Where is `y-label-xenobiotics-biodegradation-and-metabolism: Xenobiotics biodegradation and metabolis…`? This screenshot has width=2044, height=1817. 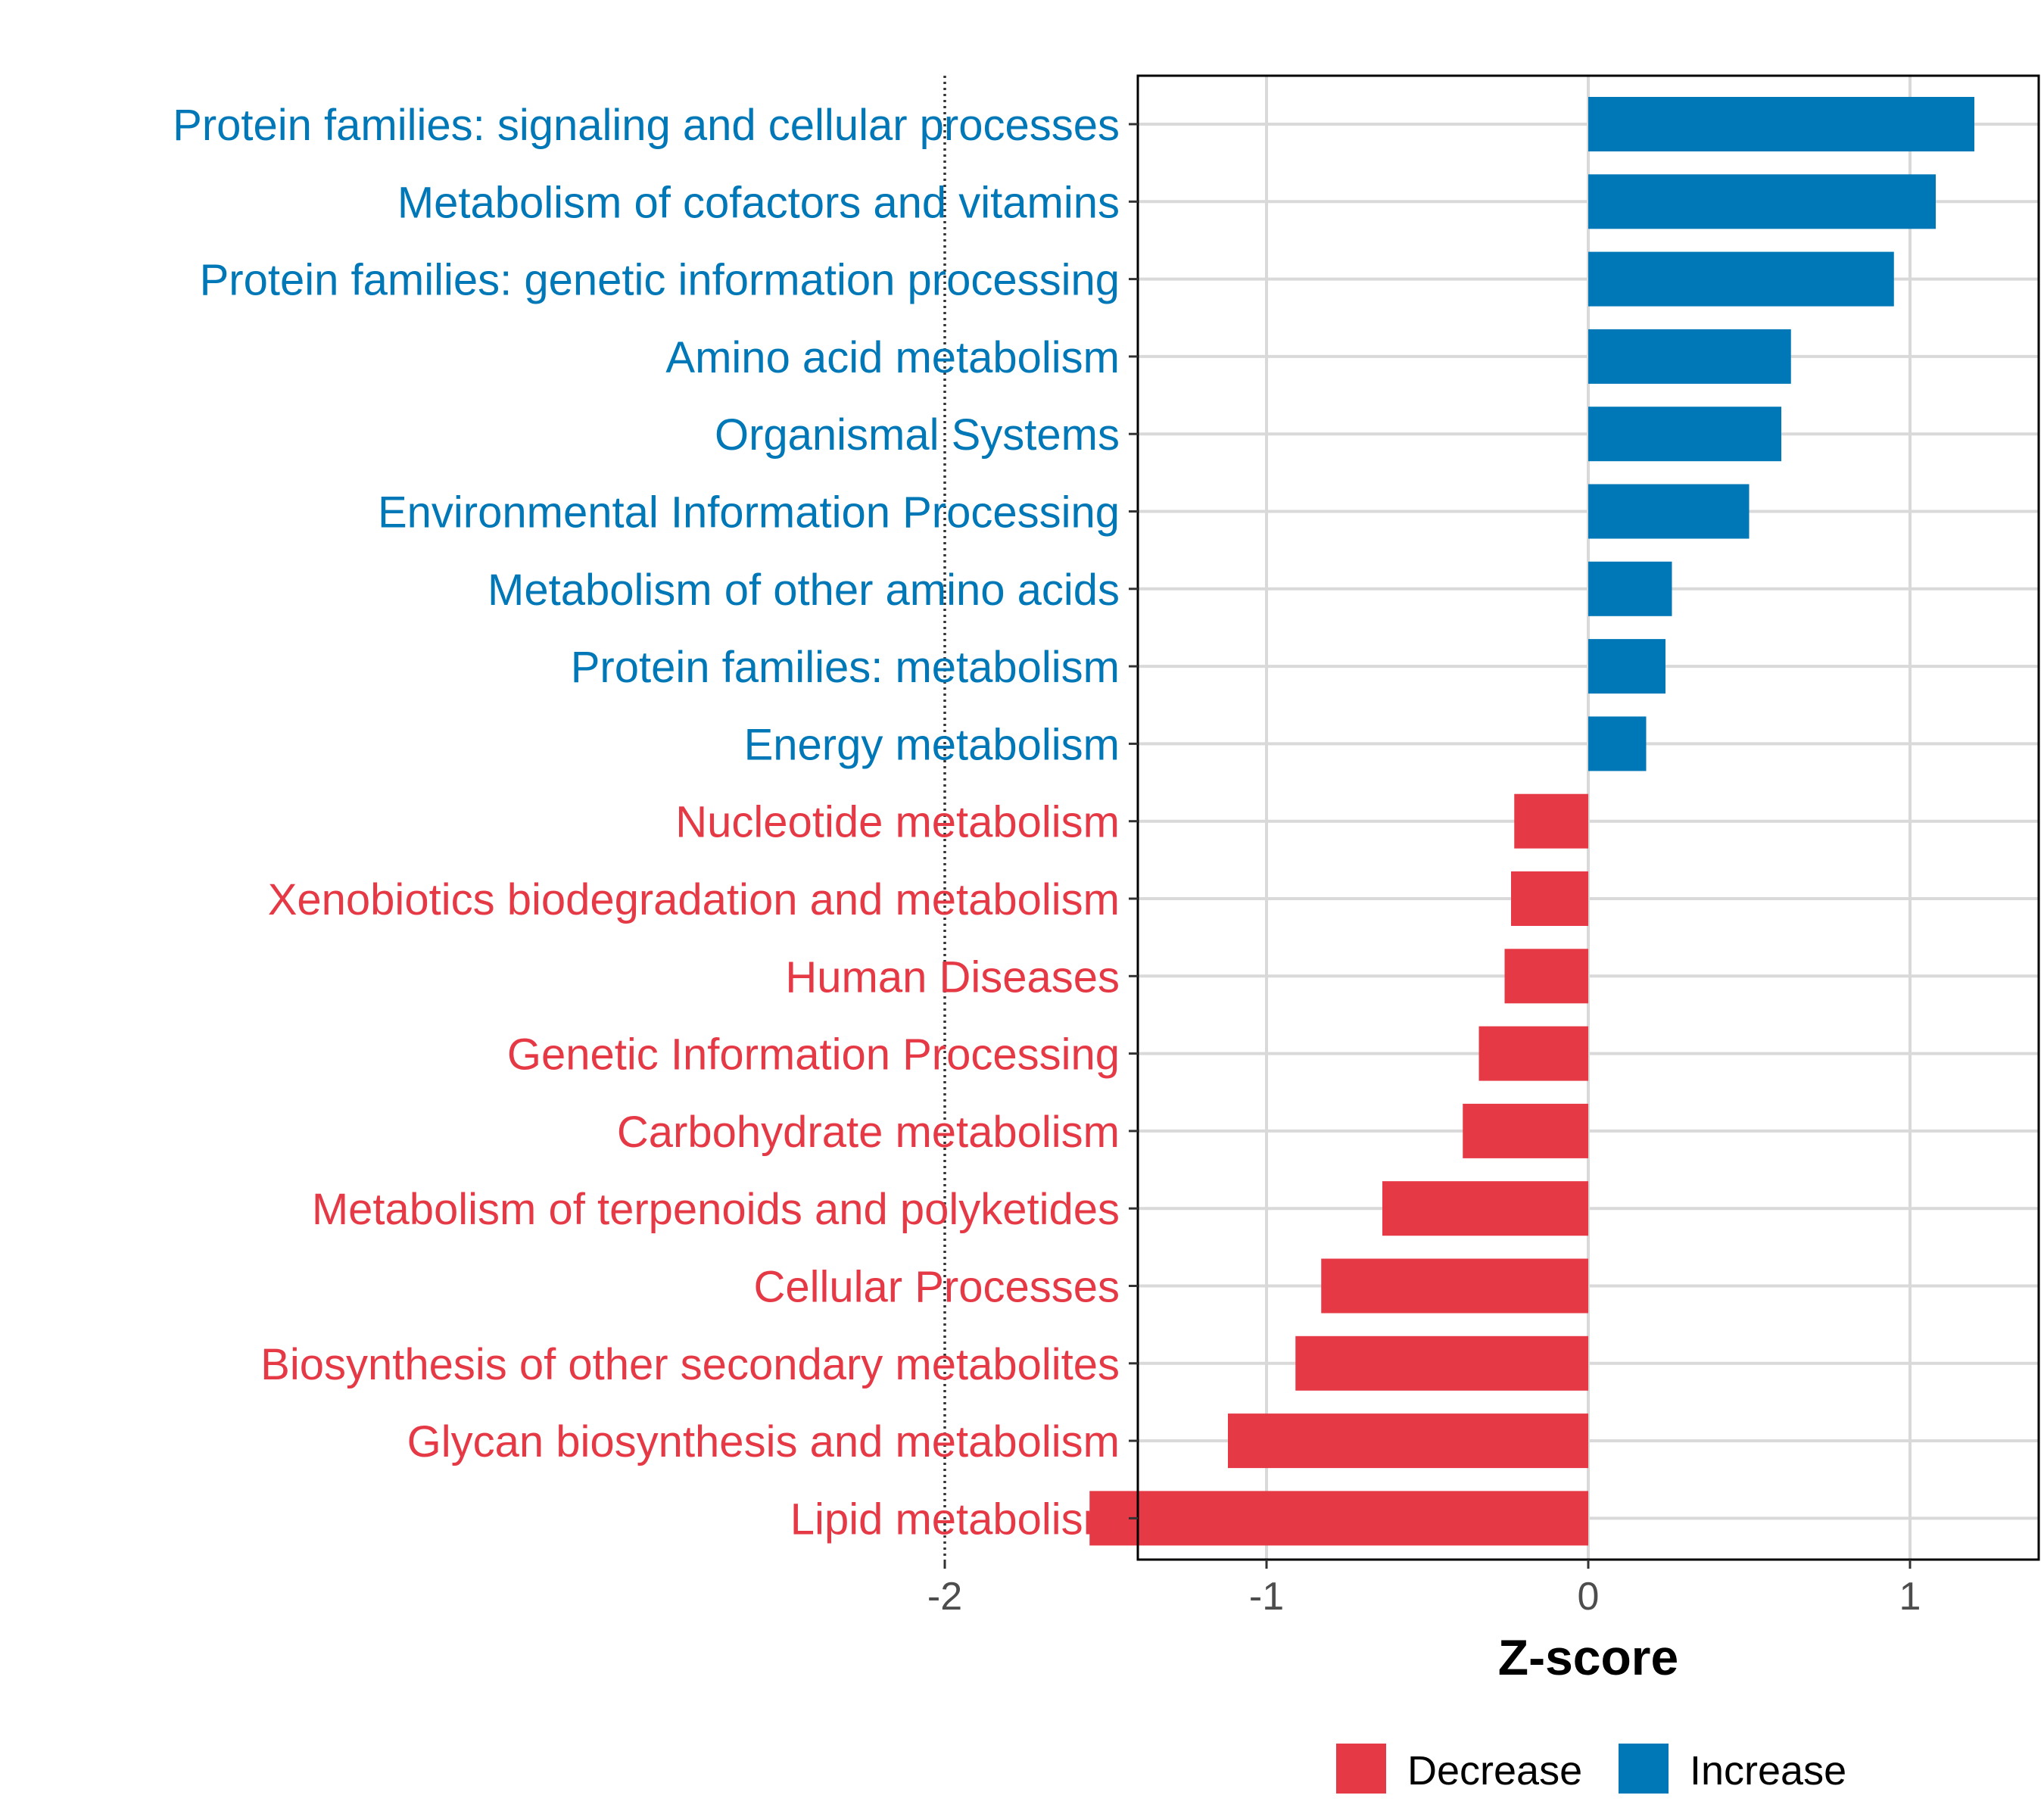 y-label-xenobiotics-biodegradation-and-metabolism: Xenobiotics biodegradation and metabolis… is located at coordinates (694, 899).